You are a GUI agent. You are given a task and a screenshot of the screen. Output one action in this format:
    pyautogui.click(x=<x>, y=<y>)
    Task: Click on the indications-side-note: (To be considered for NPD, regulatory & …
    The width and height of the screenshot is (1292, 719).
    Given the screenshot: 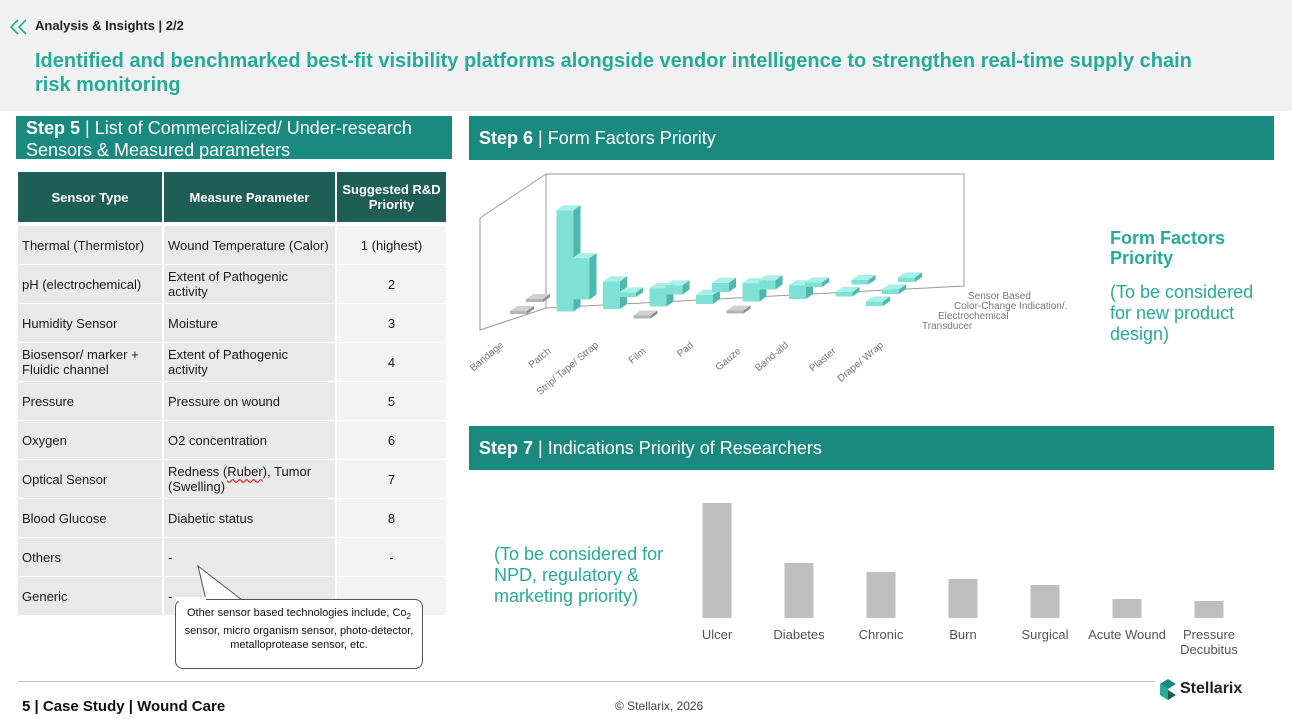 What is the action you would take?
    pyautogui.click(x=579, y=575)
    